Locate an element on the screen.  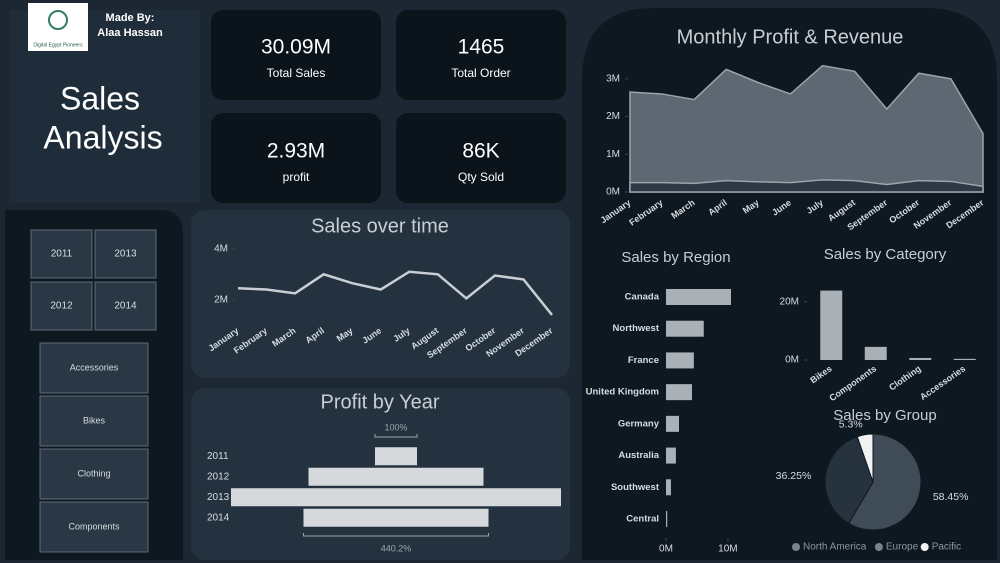
category-filter-label: Bikes is located at coordinates (94, 420).